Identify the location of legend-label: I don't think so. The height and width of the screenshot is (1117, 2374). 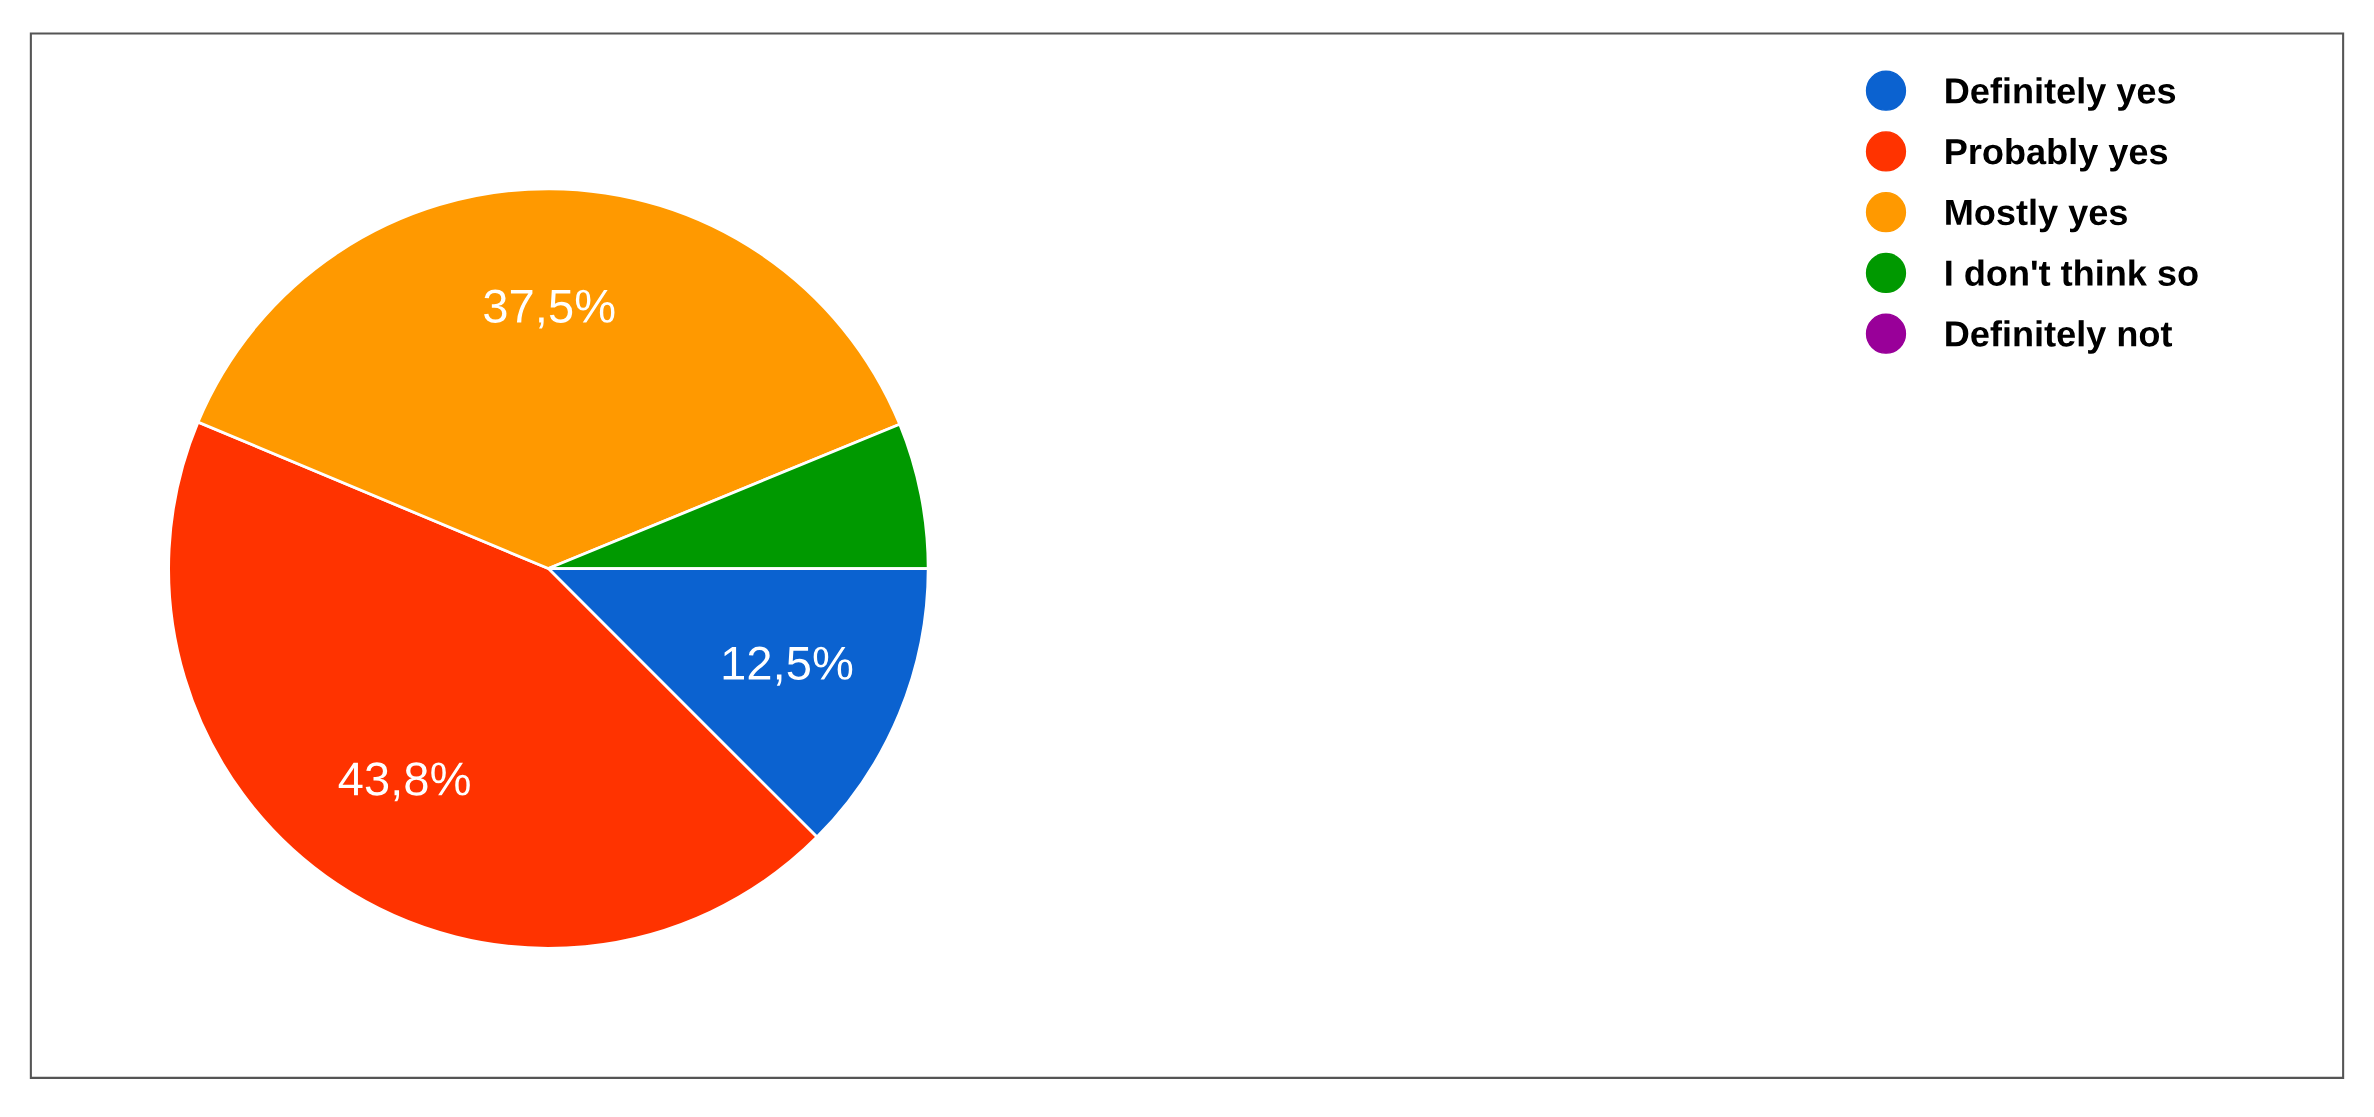
(2072, 272).